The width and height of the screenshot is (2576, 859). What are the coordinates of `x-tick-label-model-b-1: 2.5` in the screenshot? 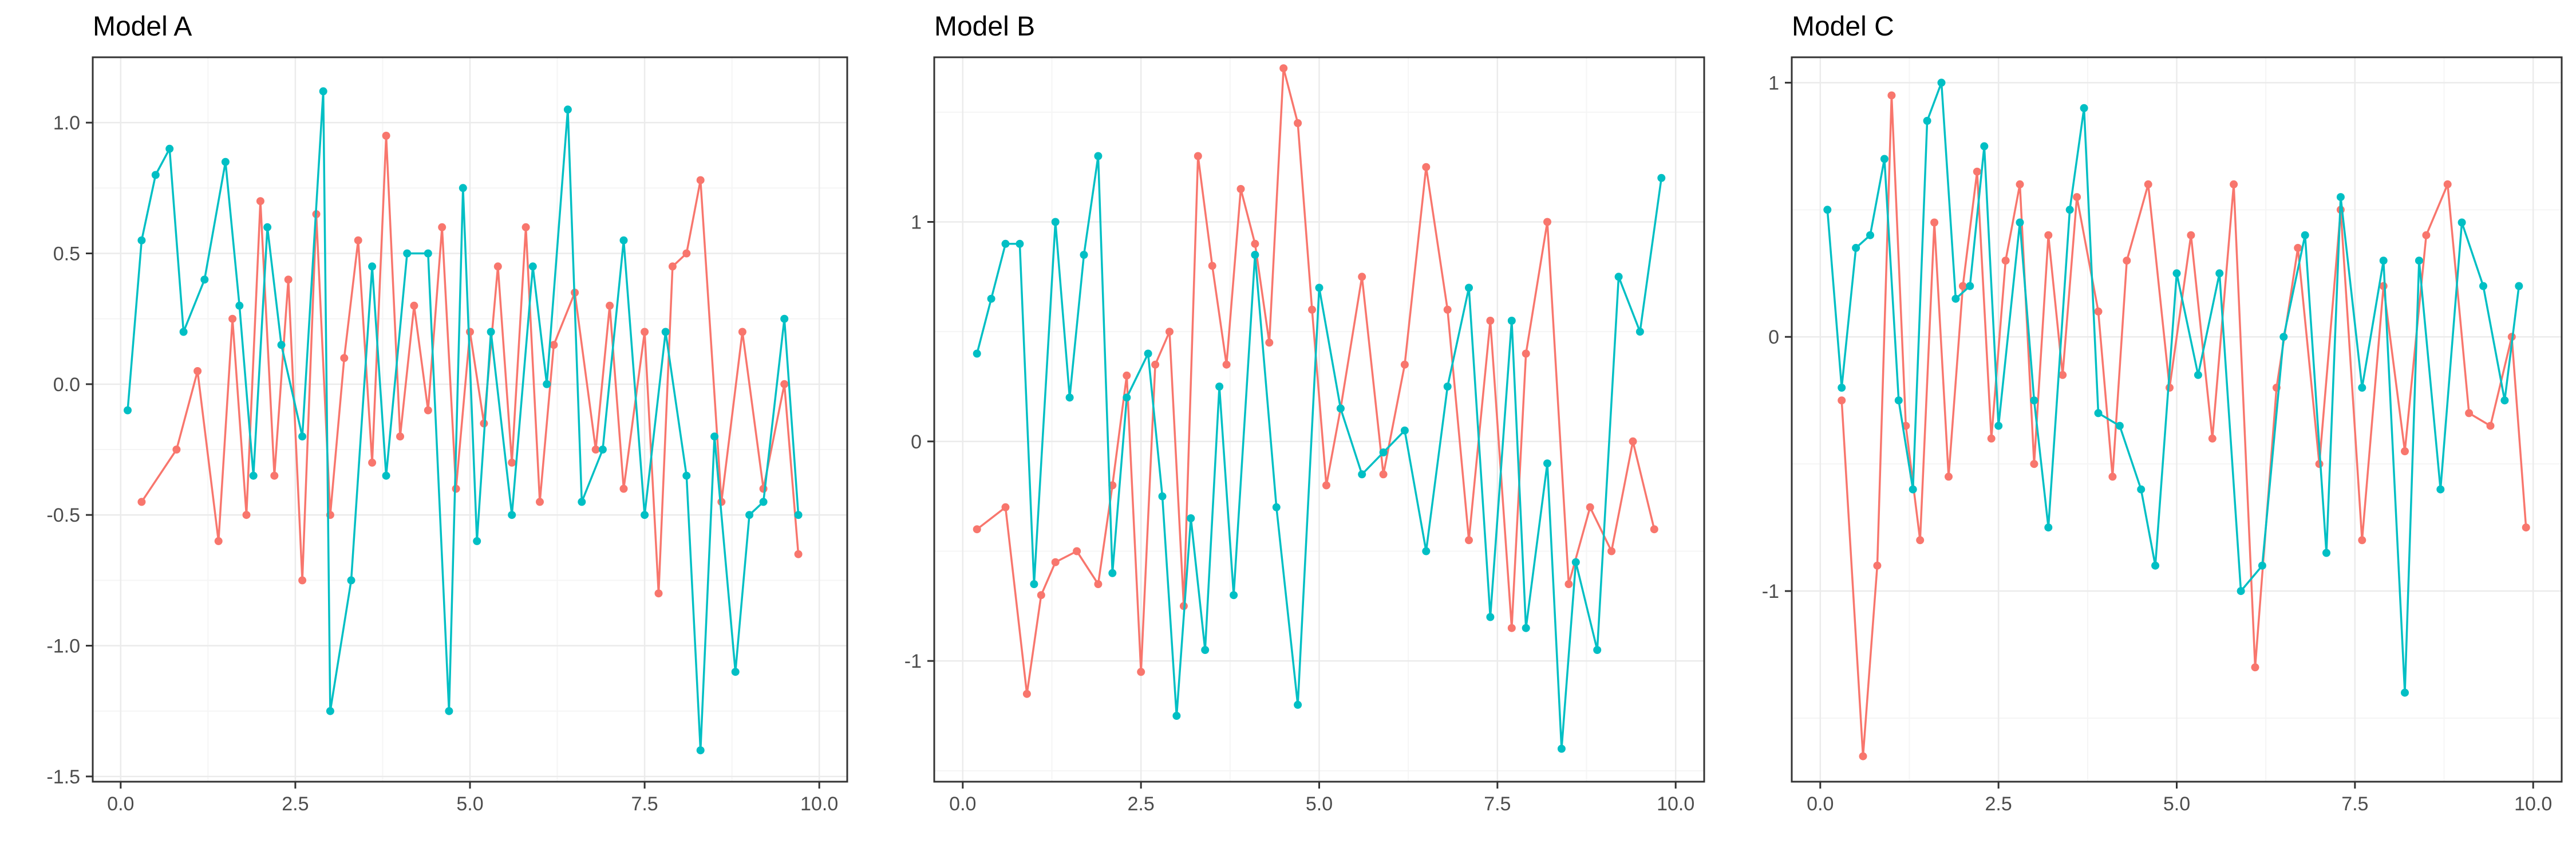 It's located at (1141, 804).